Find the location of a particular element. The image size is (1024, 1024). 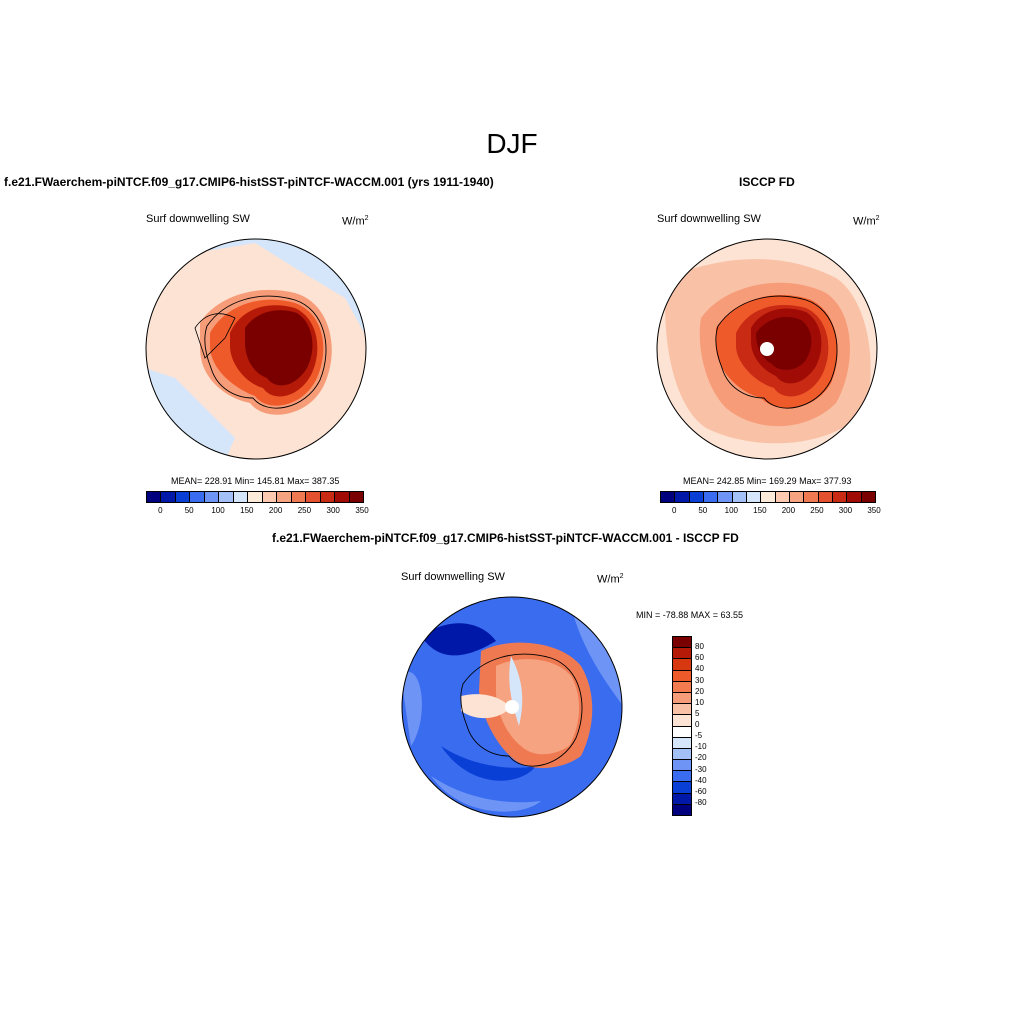

model-colorbar is located at coordinates (255, 497).